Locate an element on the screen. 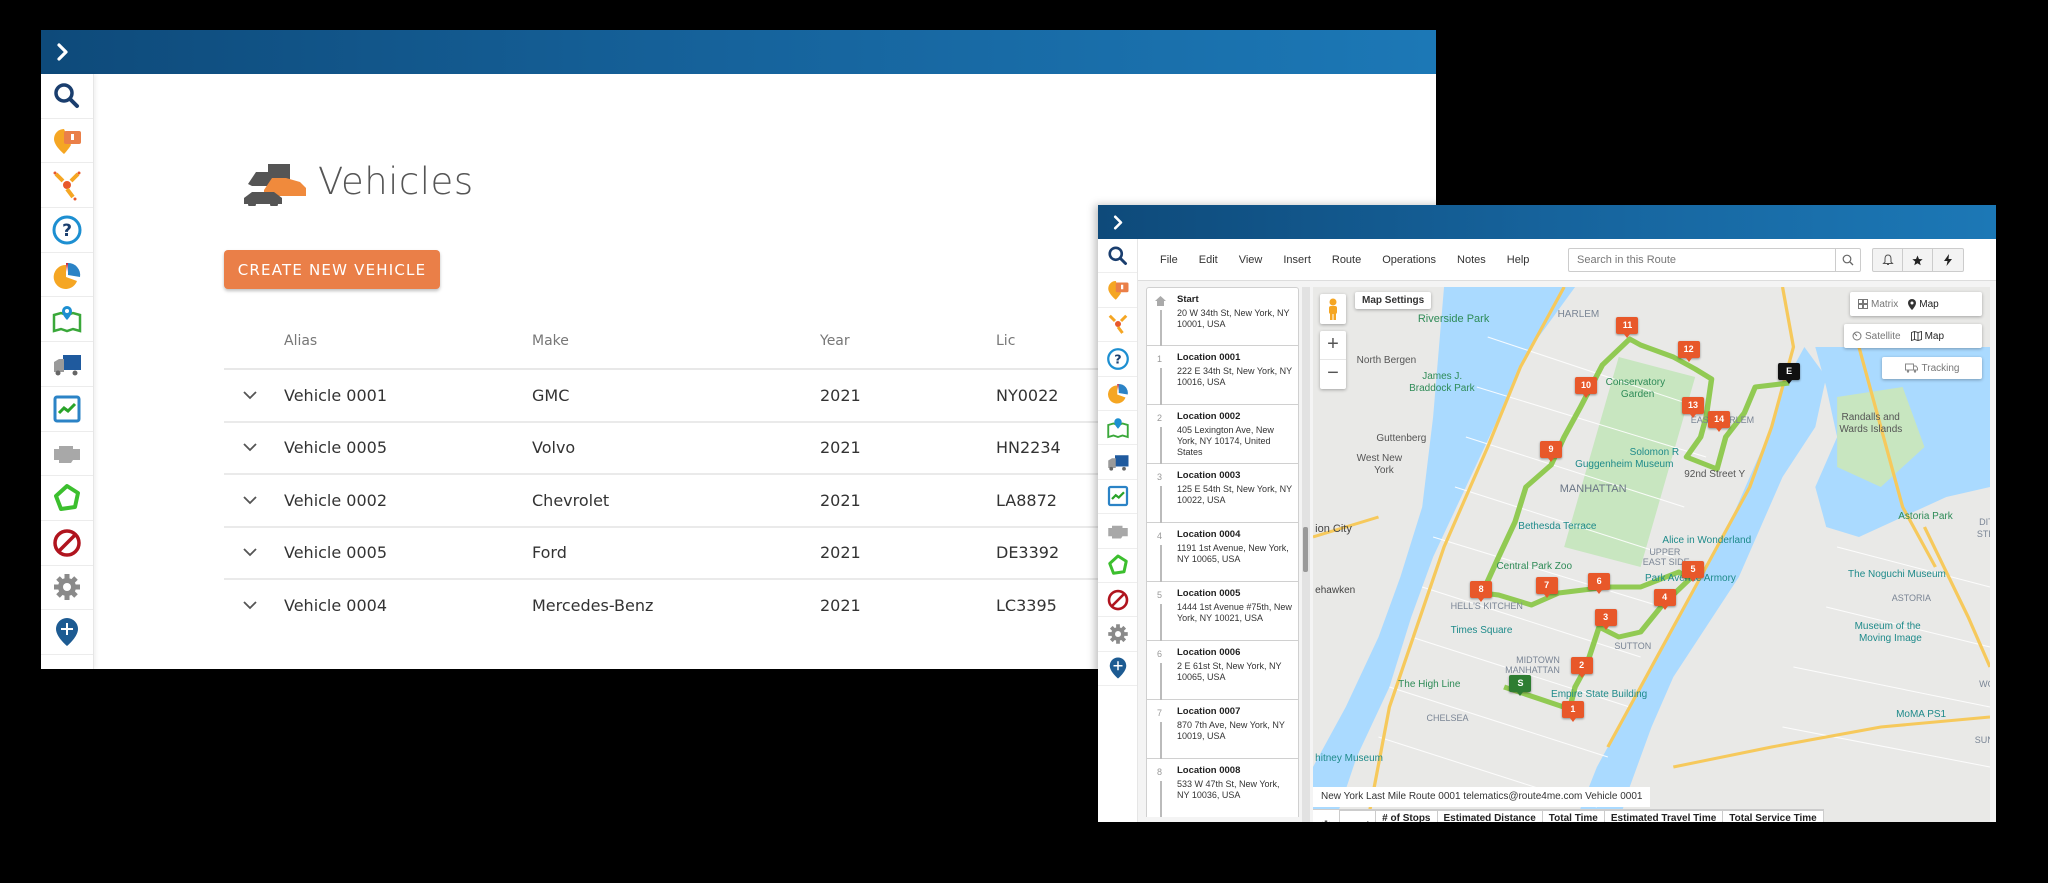 Image resolution: width=2048 pixels, height=883 pixels. menu-operations: Operations is located at coordinates (1409, 259).